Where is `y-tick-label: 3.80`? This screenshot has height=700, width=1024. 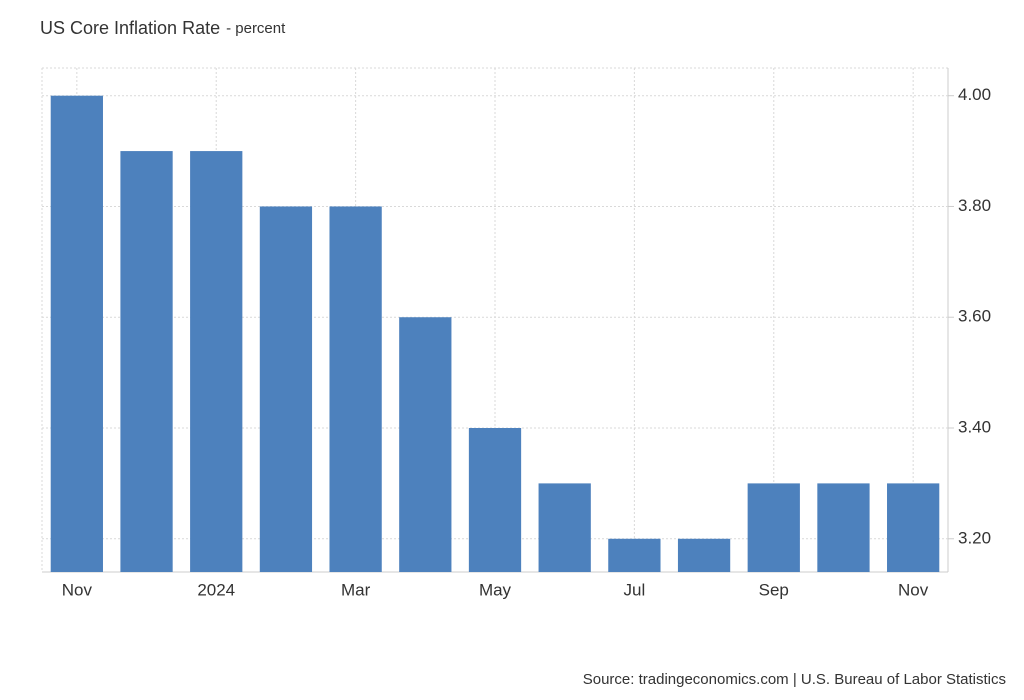
y-tick-label: 3.80 is located at coordinates (974, 205).